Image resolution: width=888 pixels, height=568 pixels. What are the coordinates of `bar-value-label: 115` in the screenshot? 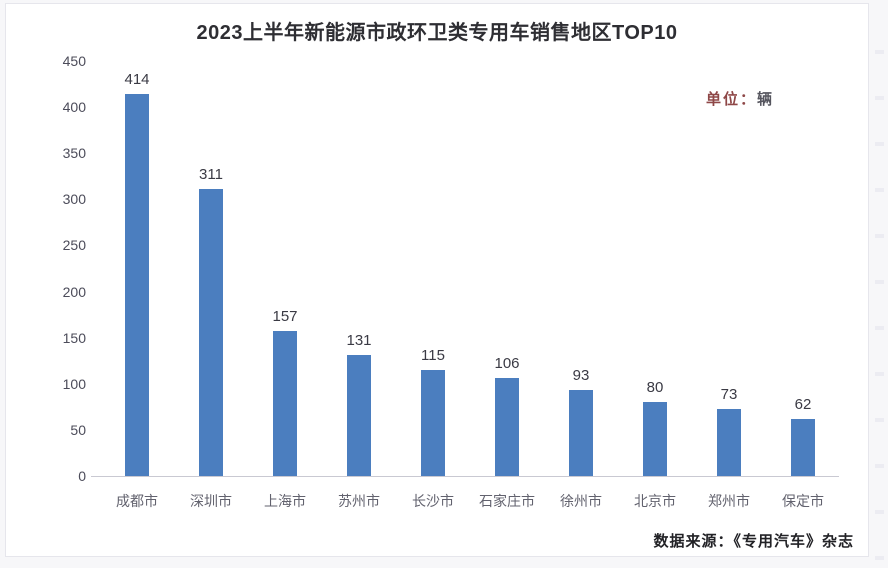 It's located at (433, 355).